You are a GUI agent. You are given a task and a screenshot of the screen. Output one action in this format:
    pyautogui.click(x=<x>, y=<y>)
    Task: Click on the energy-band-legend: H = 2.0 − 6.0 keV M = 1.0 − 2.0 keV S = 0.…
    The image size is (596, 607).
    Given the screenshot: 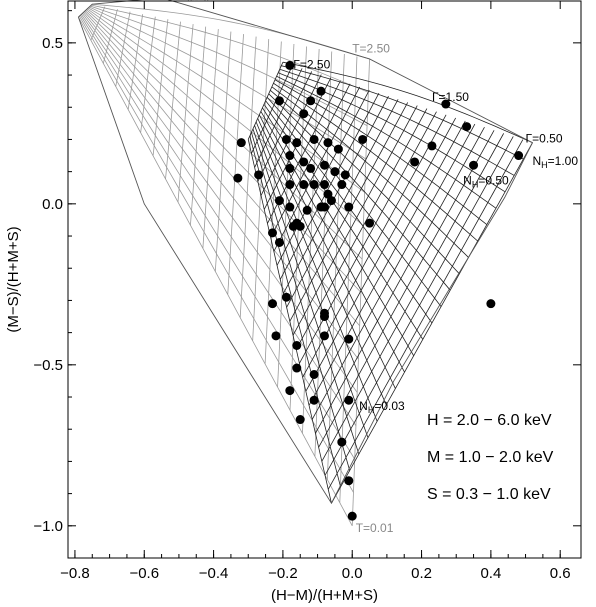 What is the action you would take?
    pyautogui.click(x=490, y=457)
    